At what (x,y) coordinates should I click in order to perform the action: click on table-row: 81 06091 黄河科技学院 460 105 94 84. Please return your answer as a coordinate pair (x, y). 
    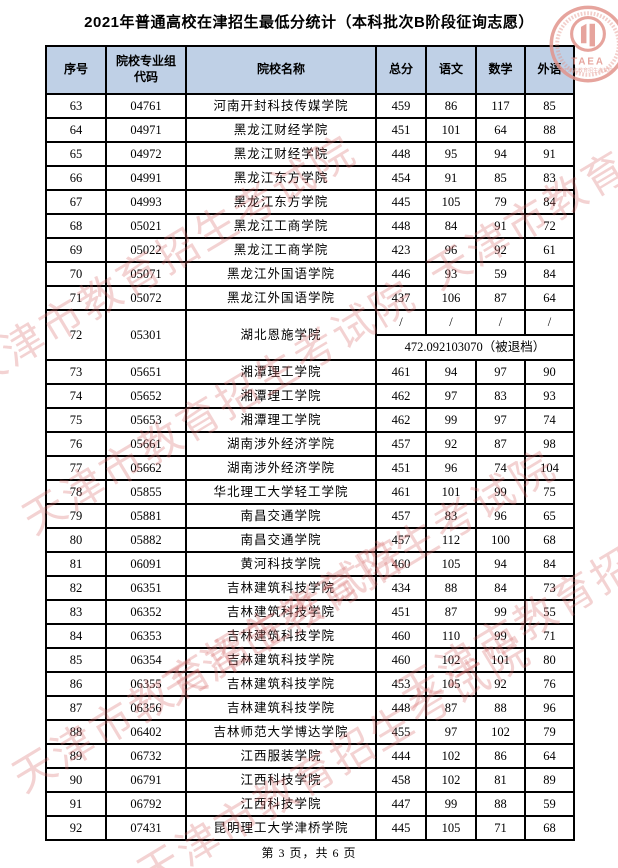
    Looking at the image, I should click on (310, 564).